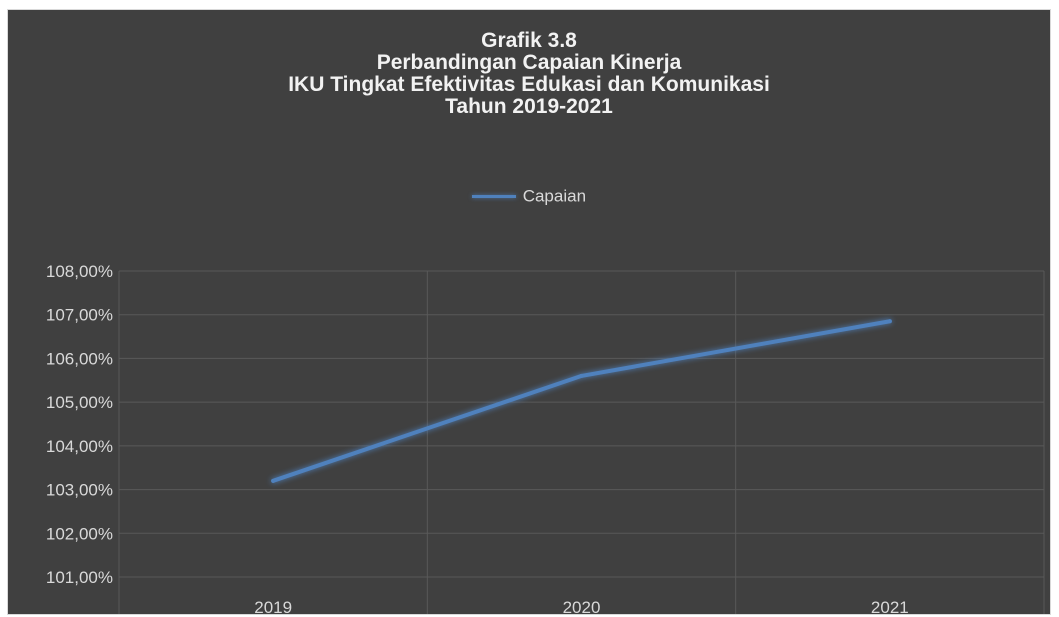  I want to click on chart-title-line-1: Grafik 3.8, so click(529, 40).